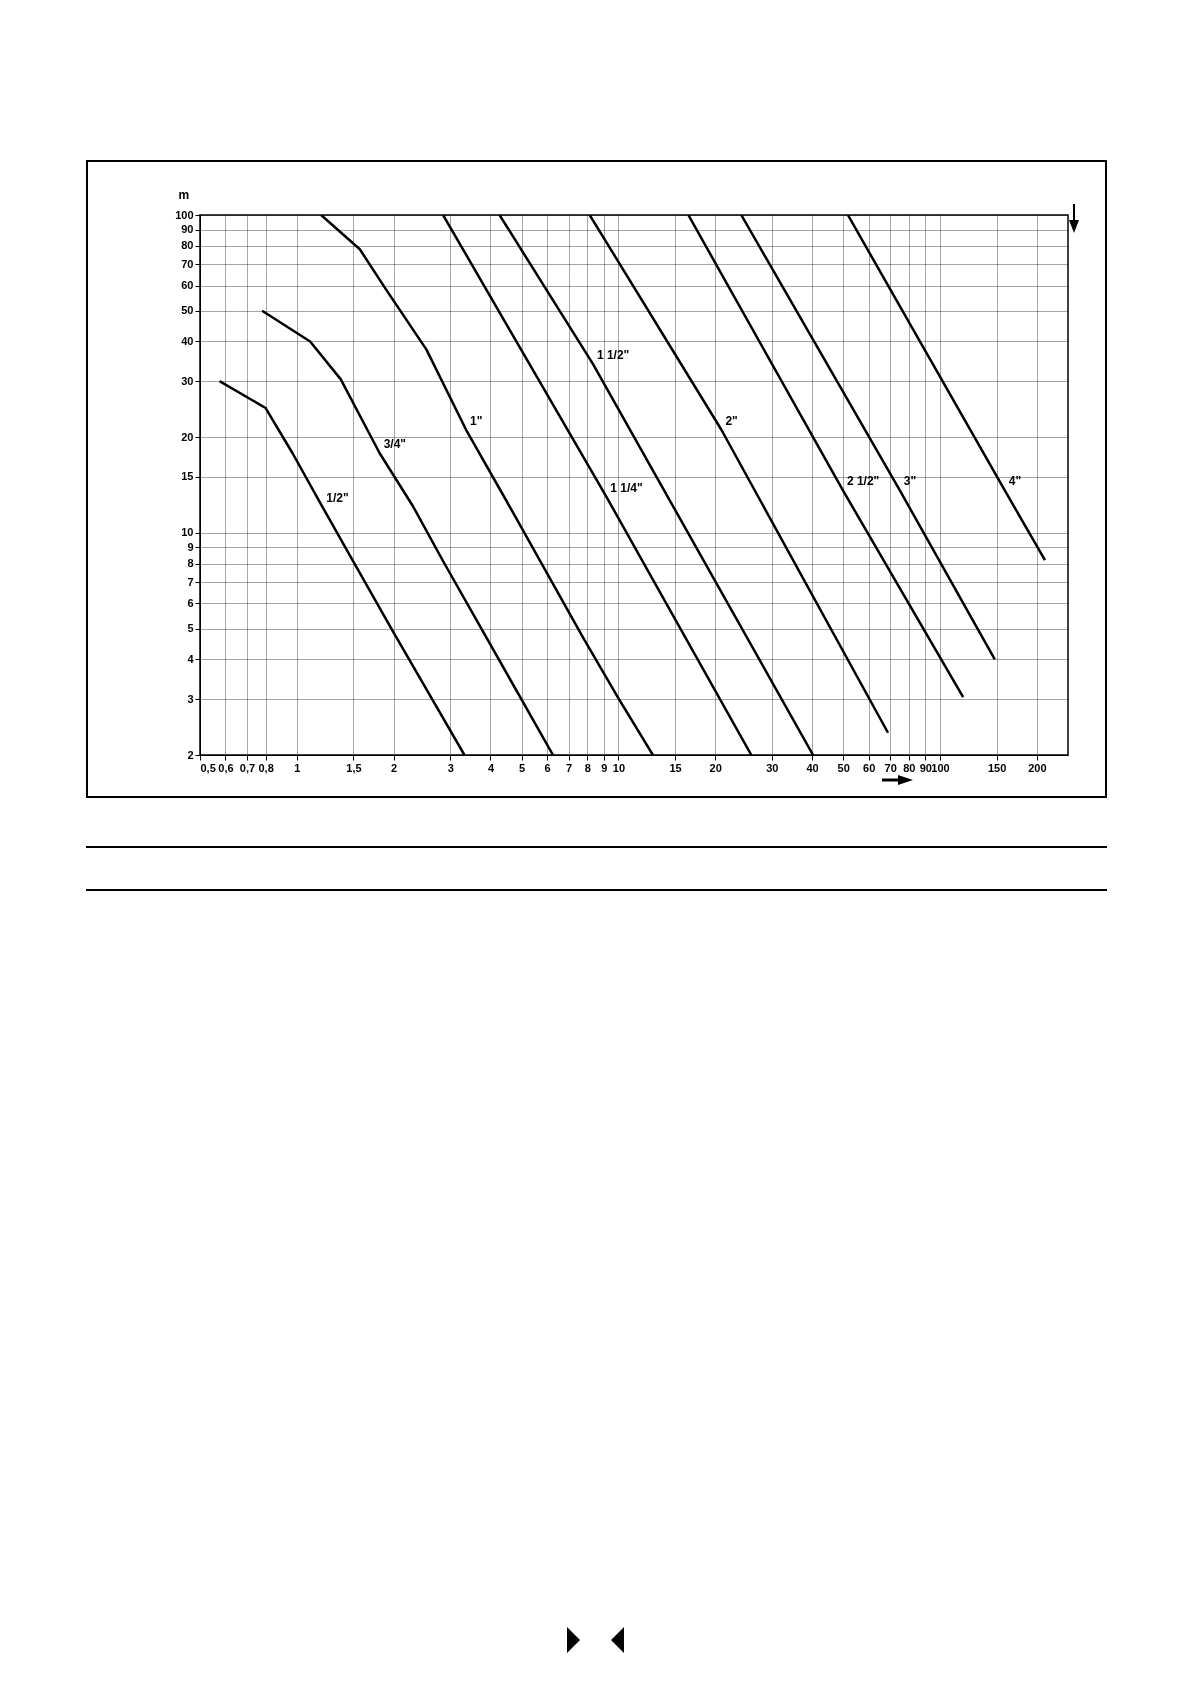 Image resolution: width=1190 pixels, height=1684 pixels. What do you see at coordinates (604, 767) in the screenshot?
I see `x-tick-label: 9` at bounding box center [604, 767].